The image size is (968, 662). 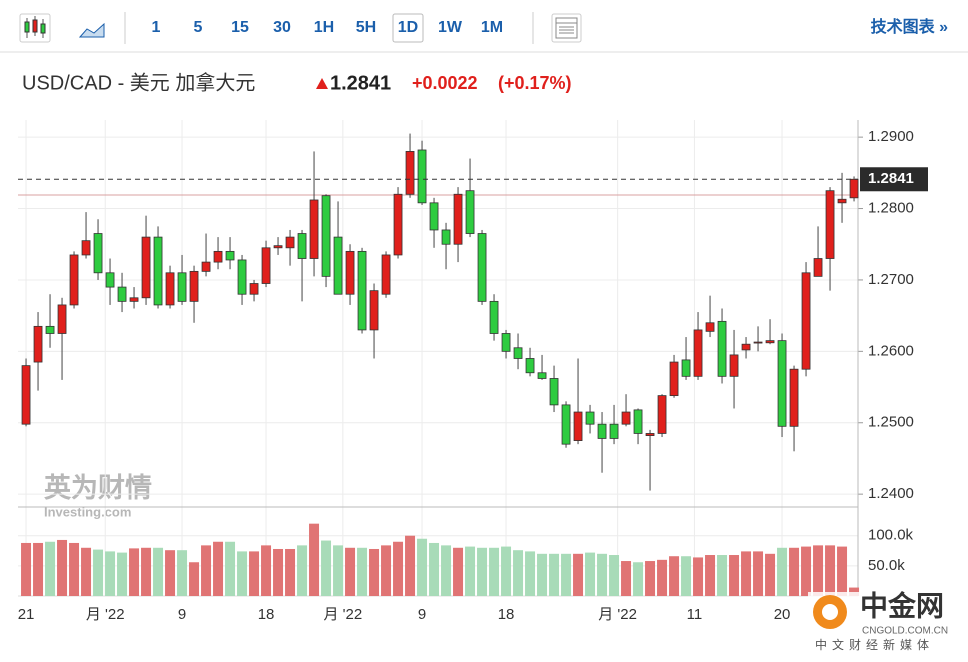 What do you see at coordinates (91, 30) in the screenshot?
I see `area-icon` at bounding box center [91, 30].